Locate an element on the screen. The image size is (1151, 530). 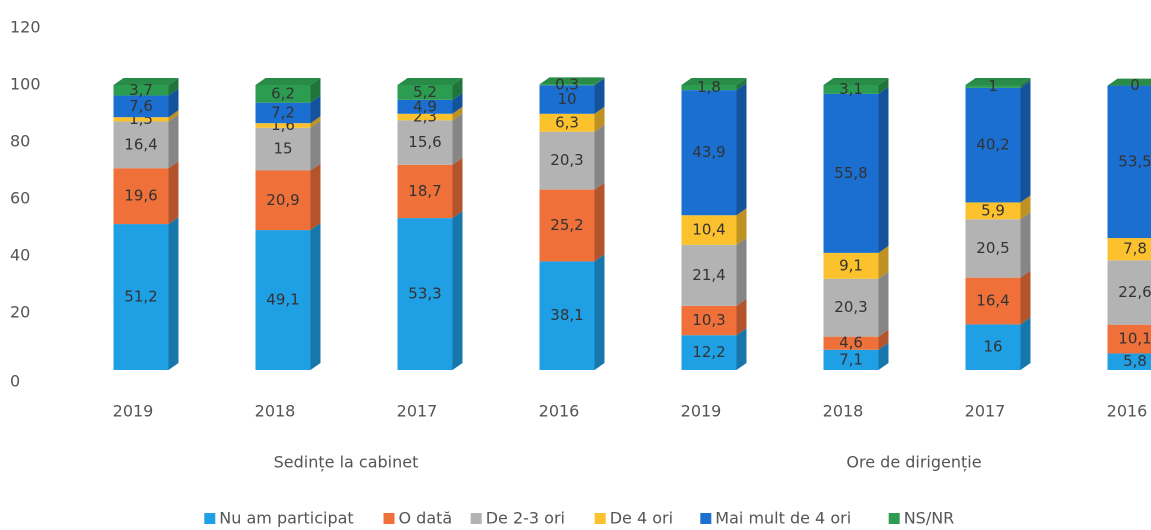
value-label: 5,2 is located at coordinates (425, 92).